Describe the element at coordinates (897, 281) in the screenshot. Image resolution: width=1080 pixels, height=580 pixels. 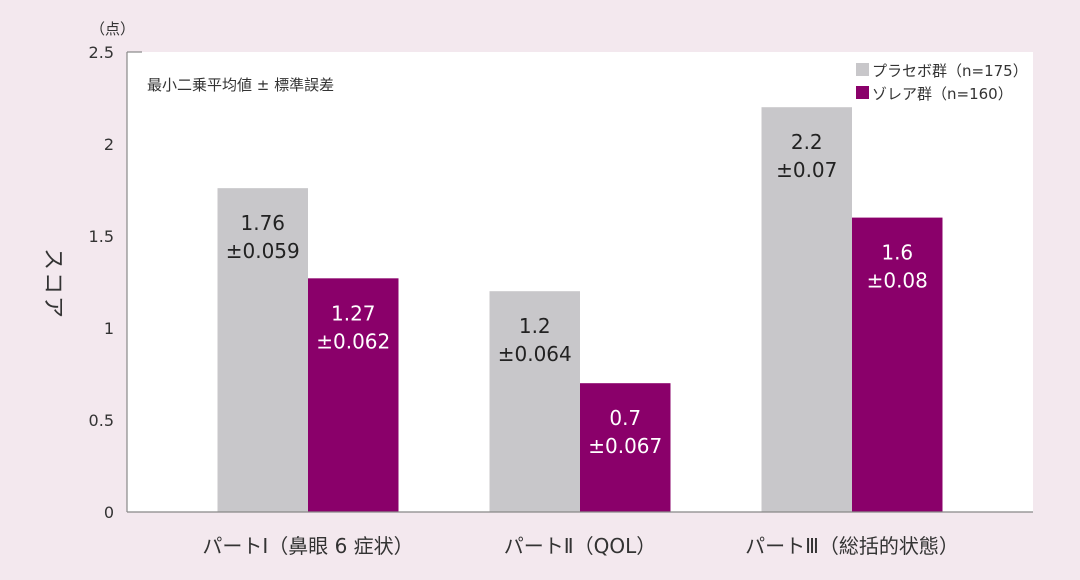
I see `bar-error-label: ±0.08` at that location.